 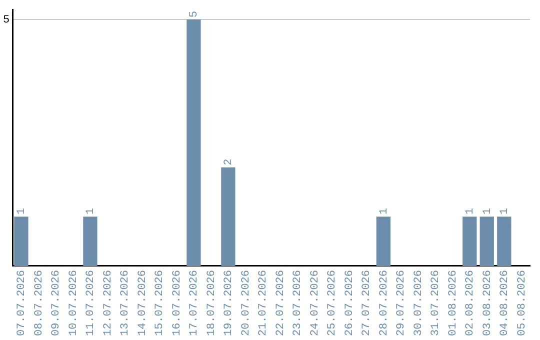 What do you see at coordinates (22, 303) in the screenshot?
I see `x-tick-label: 07.07.2026` at bounding box center [22, 303].